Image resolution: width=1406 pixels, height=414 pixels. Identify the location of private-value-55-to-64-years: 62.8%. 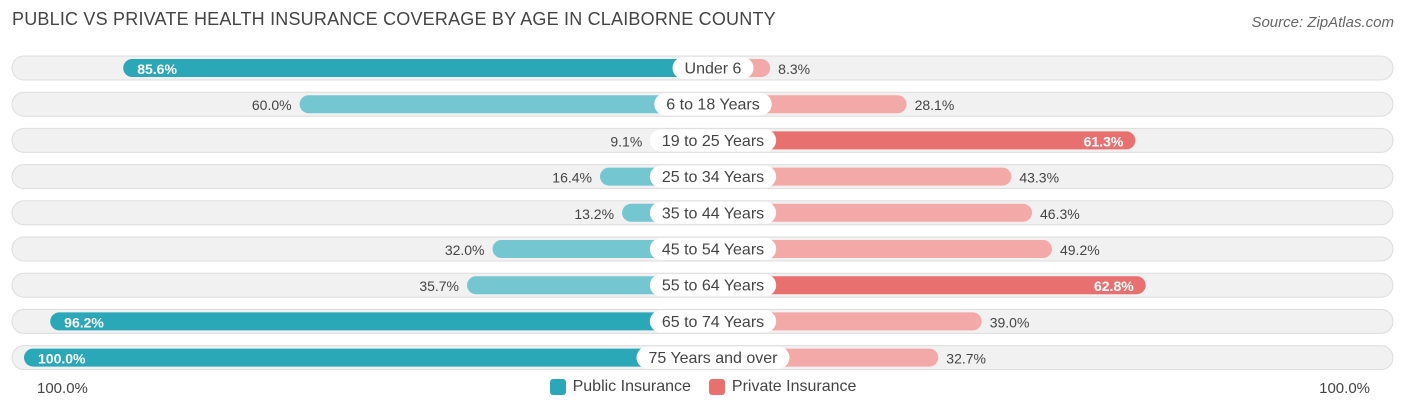
(1114, 286).